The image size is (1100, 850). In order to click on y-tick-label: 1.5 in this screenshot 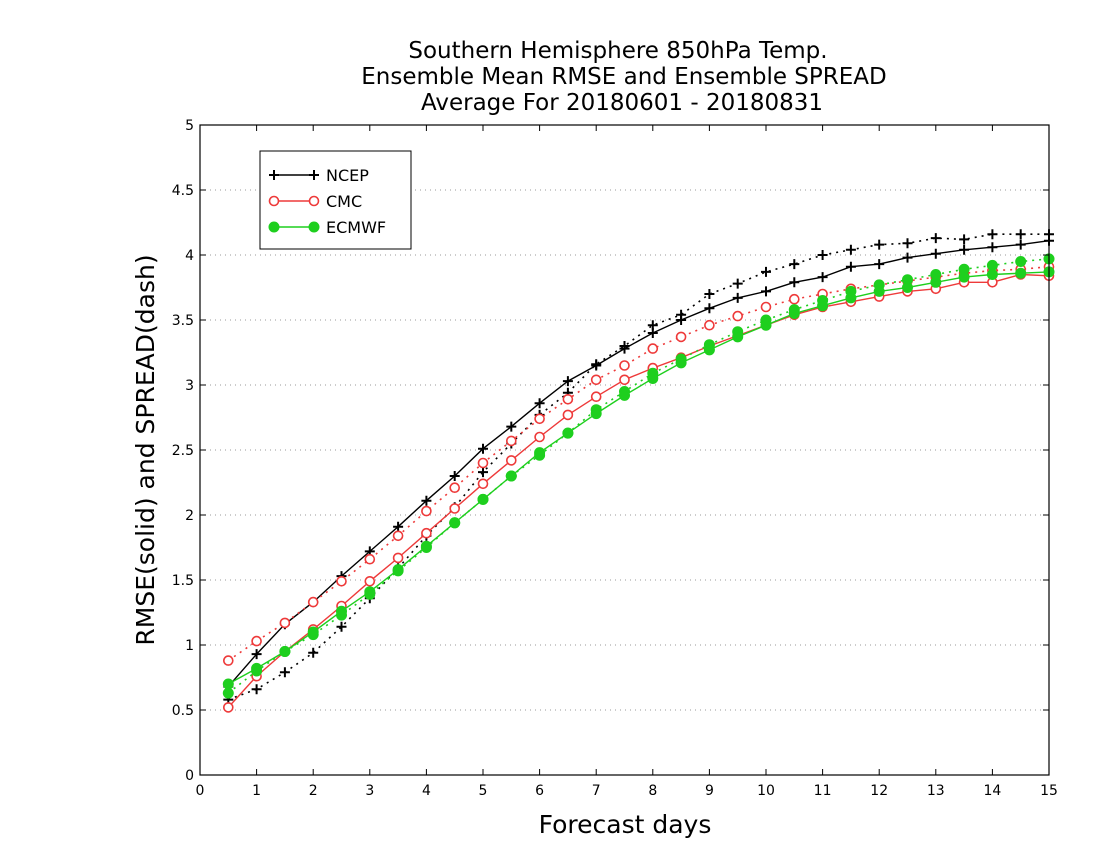, I will do `click(183, 581)`.